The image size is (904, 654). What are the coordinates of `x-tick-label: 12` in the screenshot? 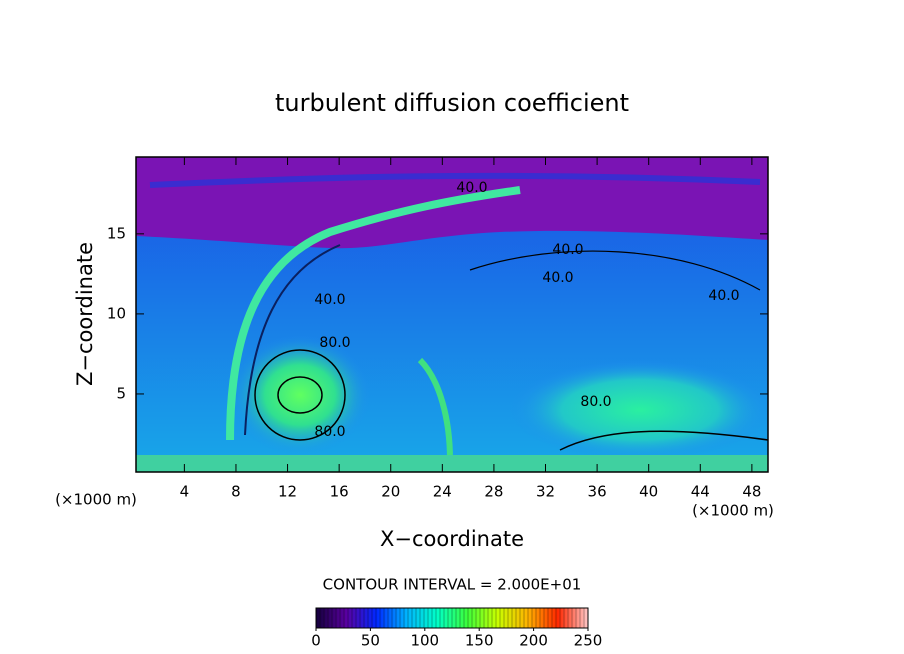 It's located at (287, 492).